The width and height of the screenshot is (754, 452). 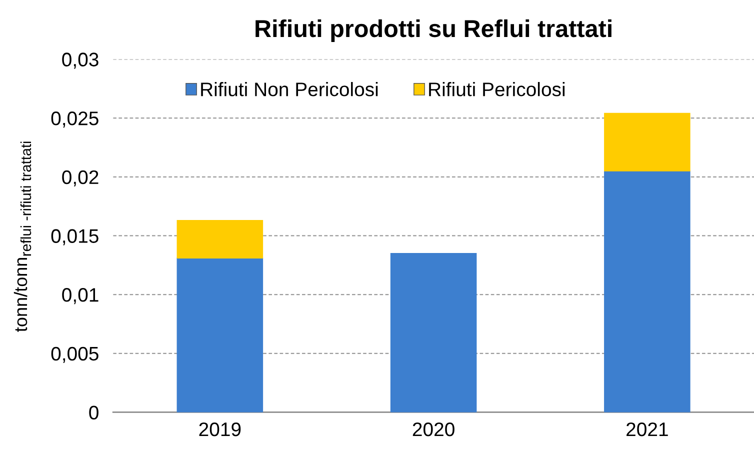 What do you see at coordinates (80, 178) in the screenshot?
I see `y-tick-label: 0,02` at bounding box center [80, 178].